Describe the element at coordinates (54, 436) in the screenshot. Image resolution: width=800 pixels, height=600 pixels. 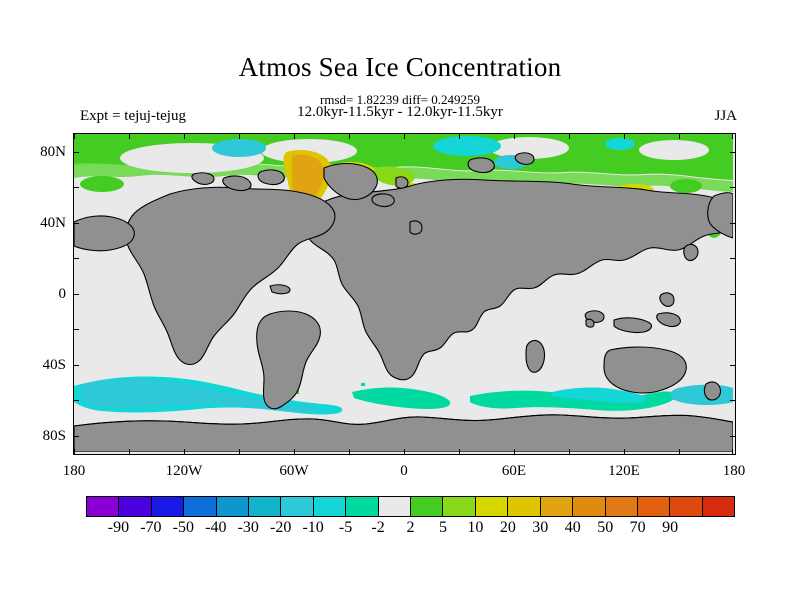
I see `y-axis-label-80s: 80S` at that location.